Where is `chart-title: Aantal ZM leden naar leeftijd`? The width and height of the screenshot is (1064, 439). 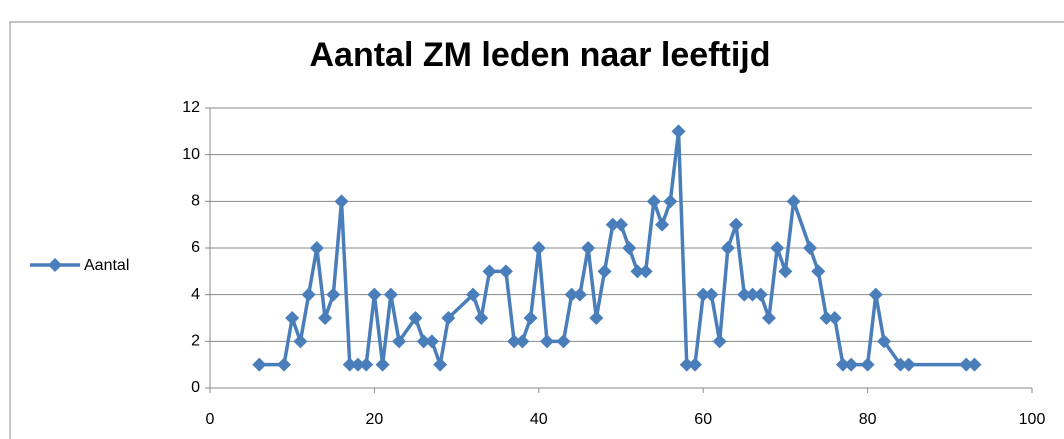 chart-title: Aantal ZM leden naar leeftijd is located at coordinates (540, 55).